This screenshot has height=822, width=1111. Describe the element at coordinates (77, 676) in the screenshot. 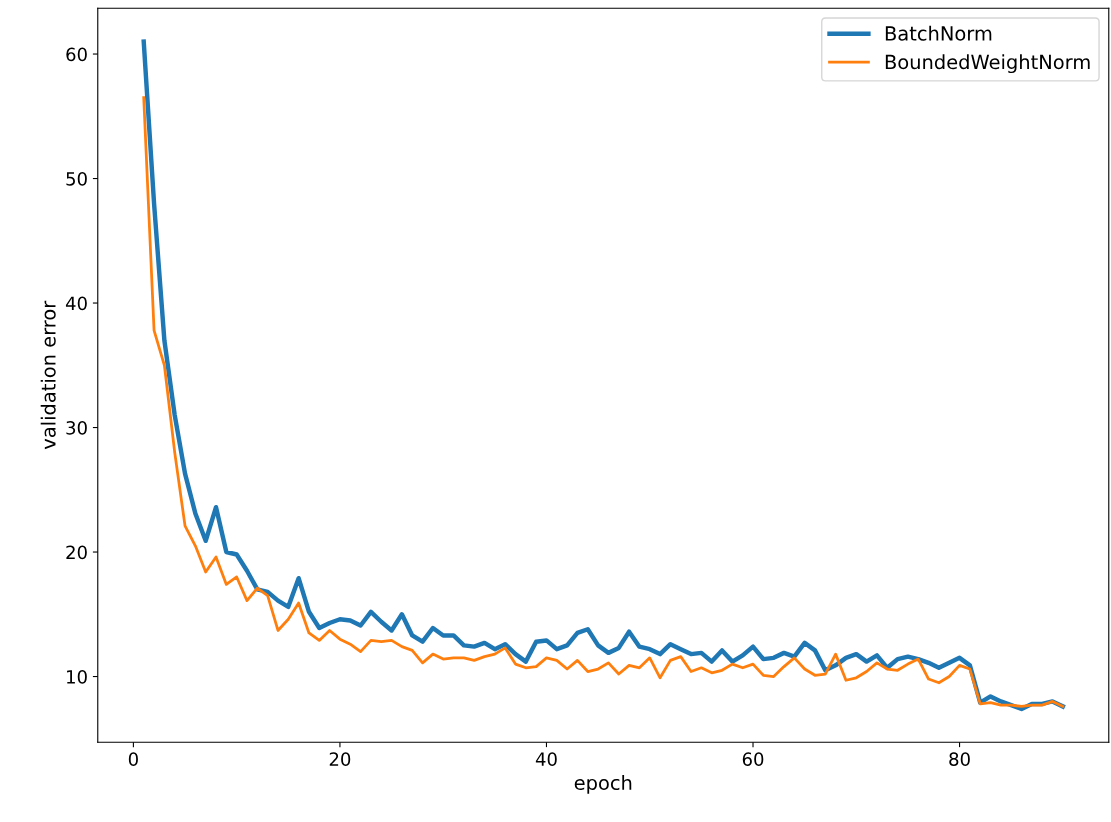

I see `y-tick-label: 10` at that location.